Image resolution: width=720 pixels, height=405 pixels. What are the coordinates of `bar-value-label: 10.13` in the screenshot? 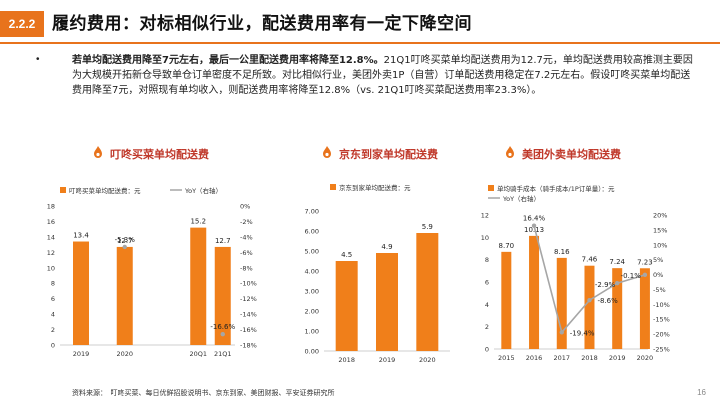 It's located at (534, 230).